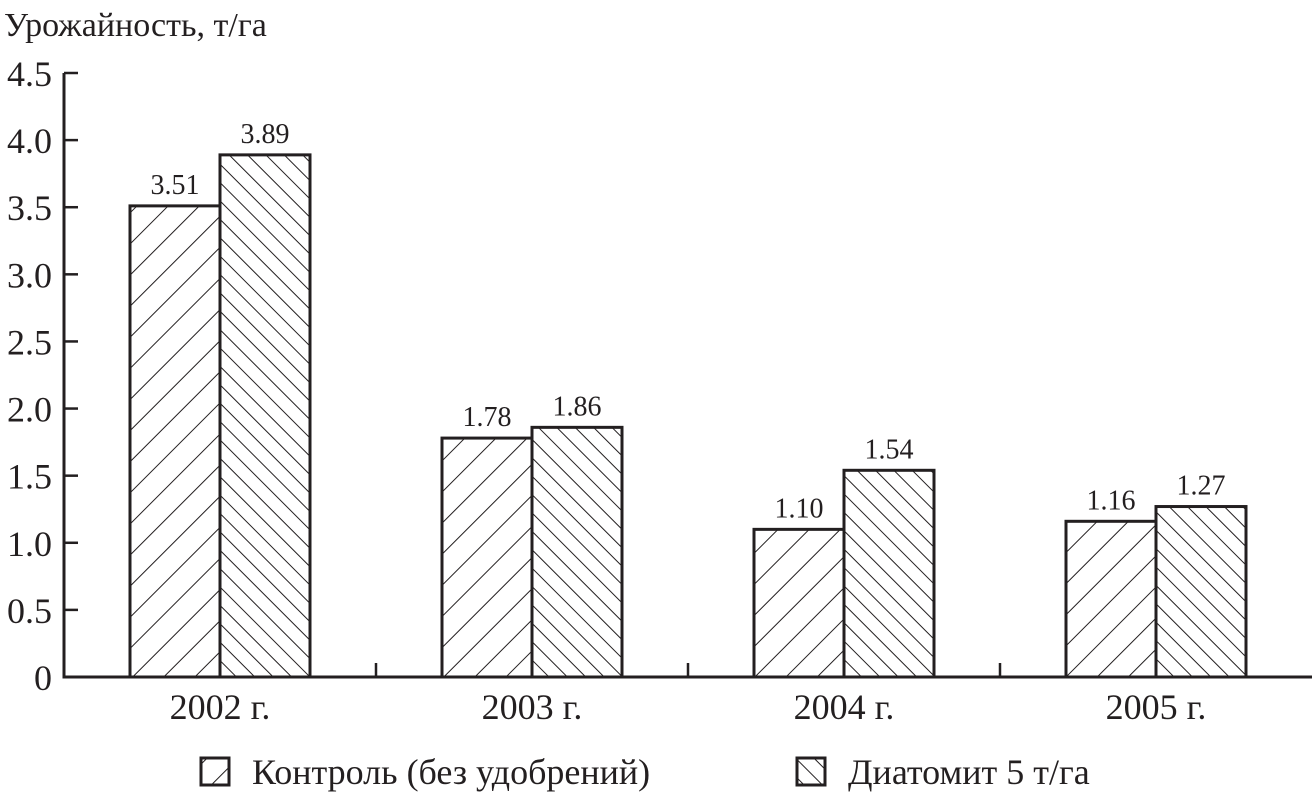 The height and width of the screenshot is (797, 1314). What do you see at coordinates (29, 342) in the screenshot?
I see `y-tick-label: 2.5` at bounding box center [29, 342].